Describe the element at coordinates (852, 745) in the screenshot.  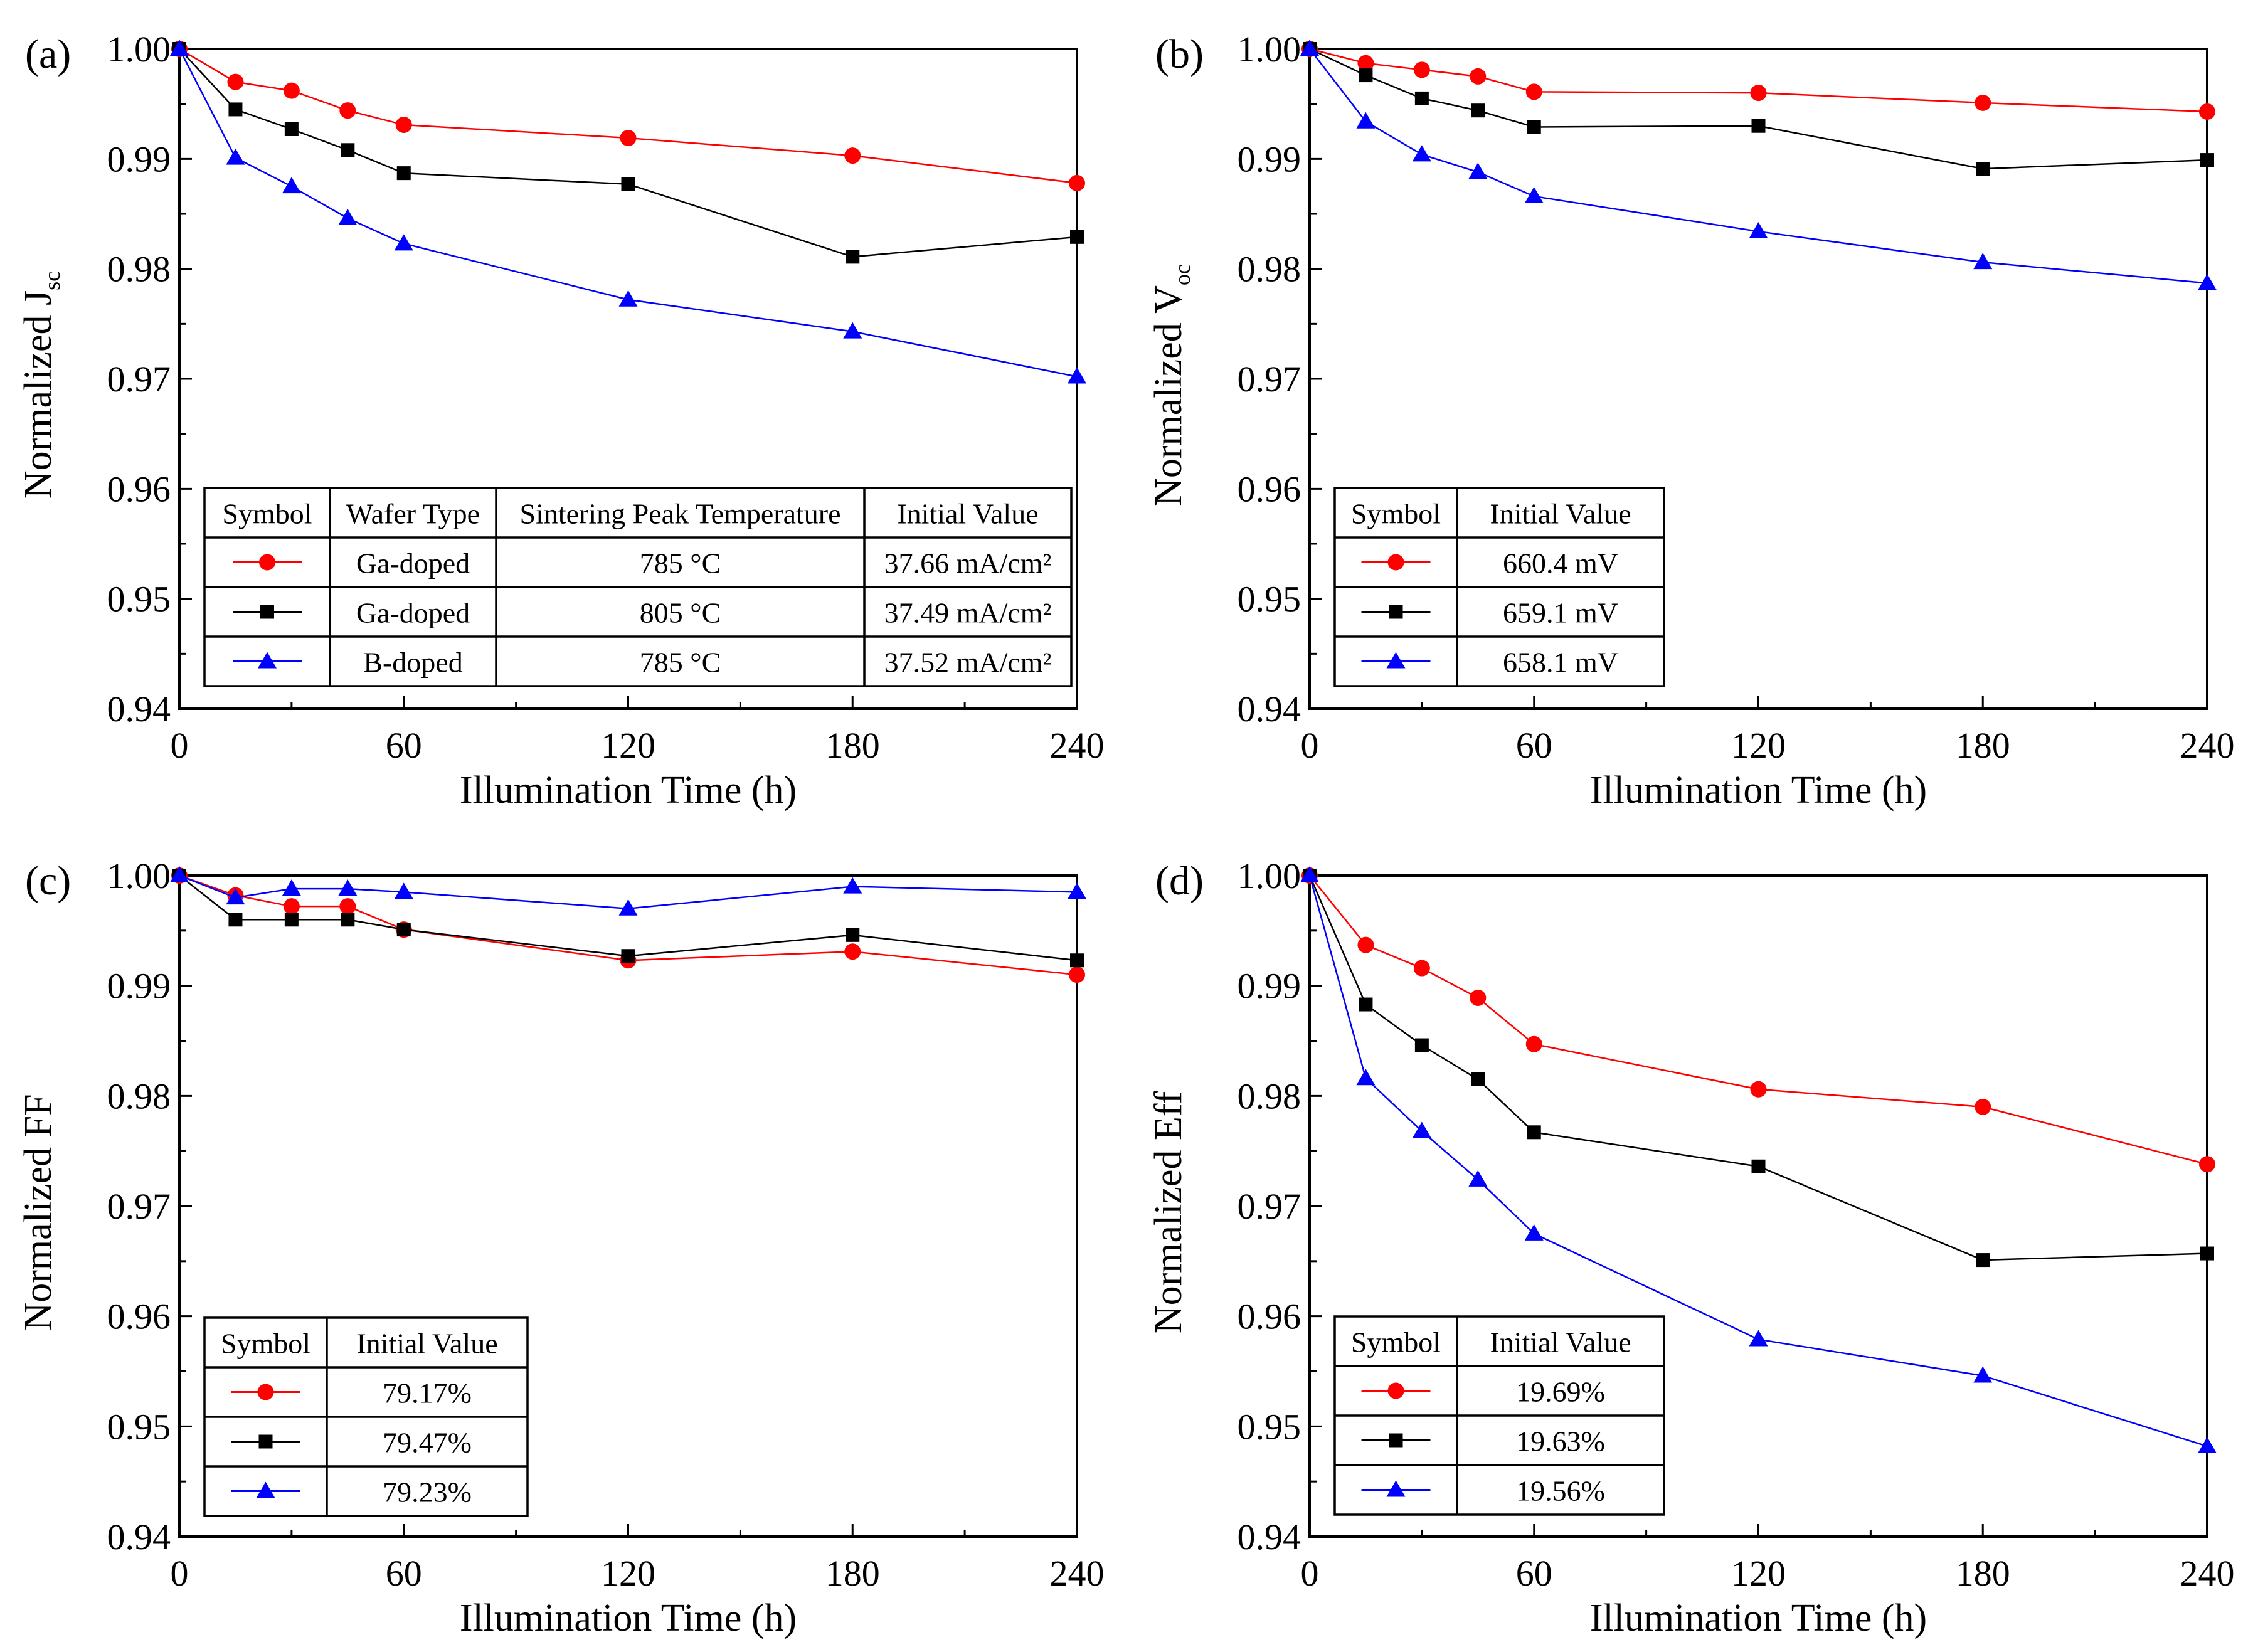
I see `x-tick-label: 180` at that location.